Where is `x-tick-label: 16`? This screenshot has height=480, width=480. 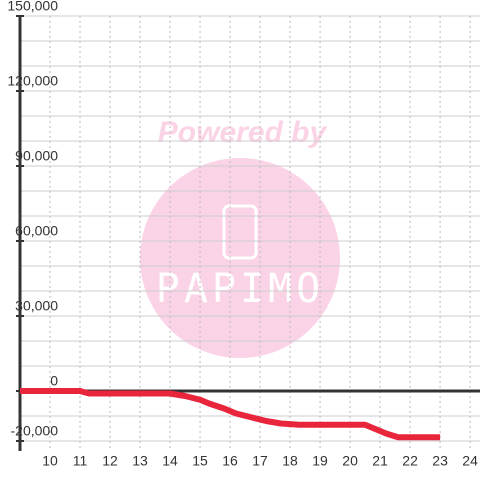
x-tick-label: 16 is located at coordinates (230, 461).